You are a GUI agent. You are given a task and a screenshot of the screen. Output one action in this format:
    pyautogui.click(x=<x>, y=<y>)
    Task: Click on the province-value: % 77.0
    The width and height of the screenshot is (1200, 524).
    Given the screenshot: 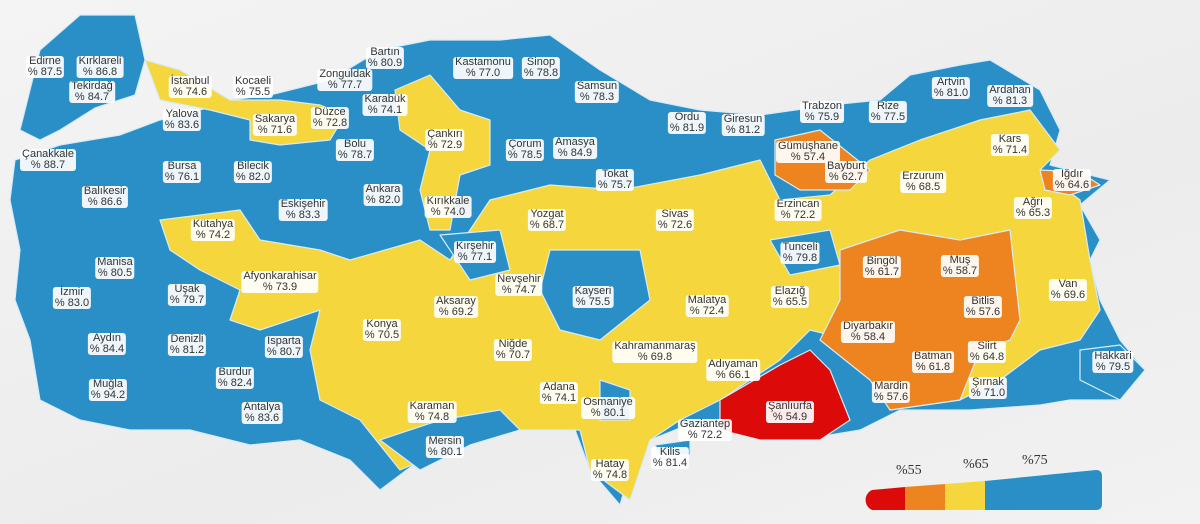 What is the action you would take?
    pyautogui.click(x=483, y=73)
    